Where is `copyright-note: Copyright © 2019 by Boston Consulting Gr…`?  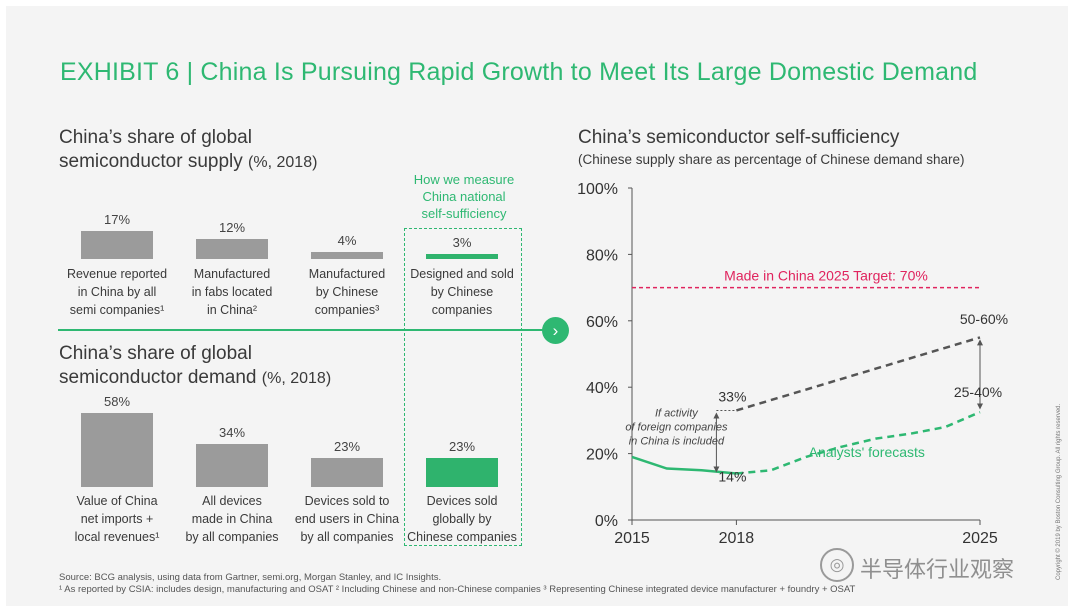 copyright-note: Copyright © 2019 by Boston Consulting Gr… is located at coordinates (1059, 491).